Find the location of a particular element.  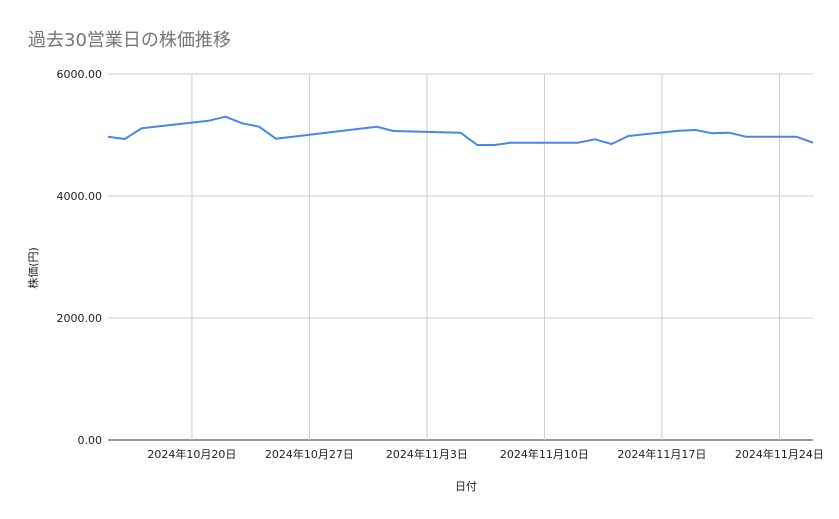

price-line is located at coordinates (460, 130).